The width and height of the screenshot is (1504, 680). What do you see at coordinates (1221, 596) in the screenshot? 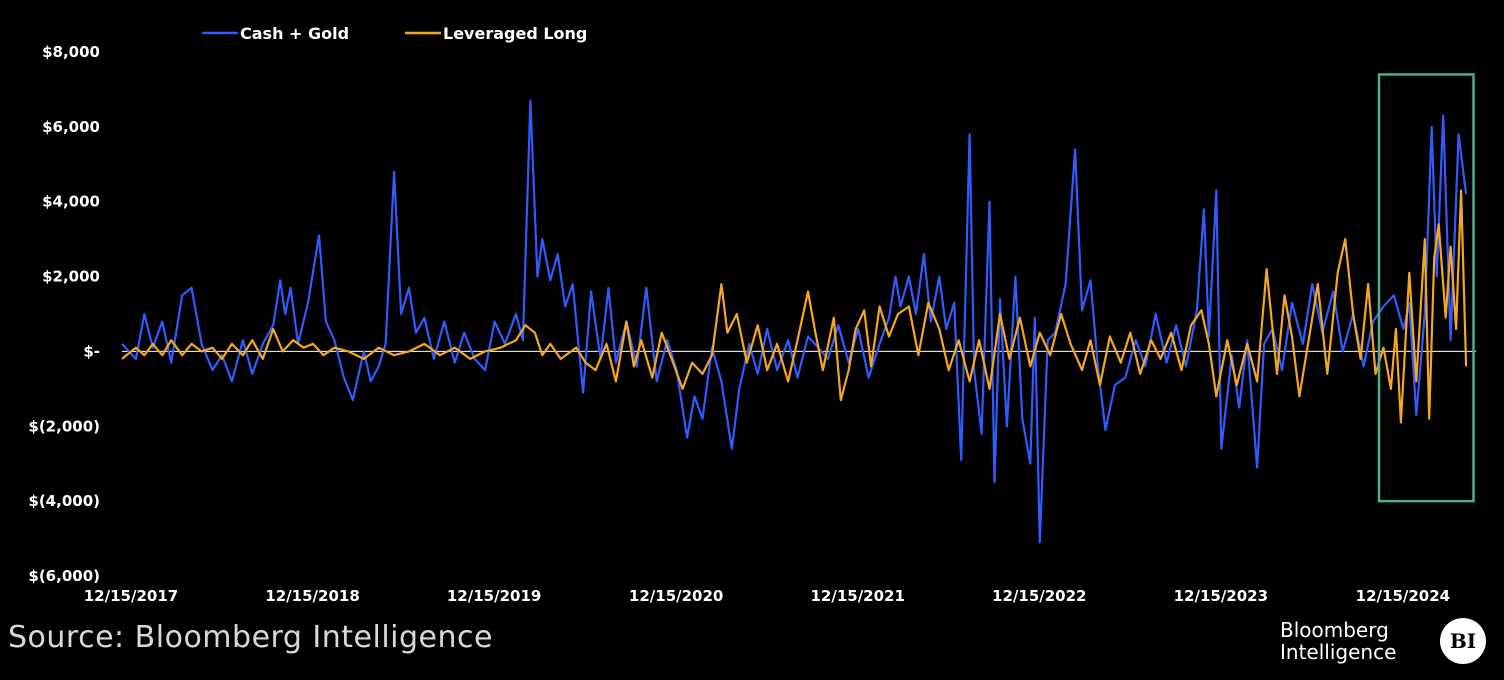
I see `x-tick-label: 12/15/2023` at bounding box center [1221, 596].